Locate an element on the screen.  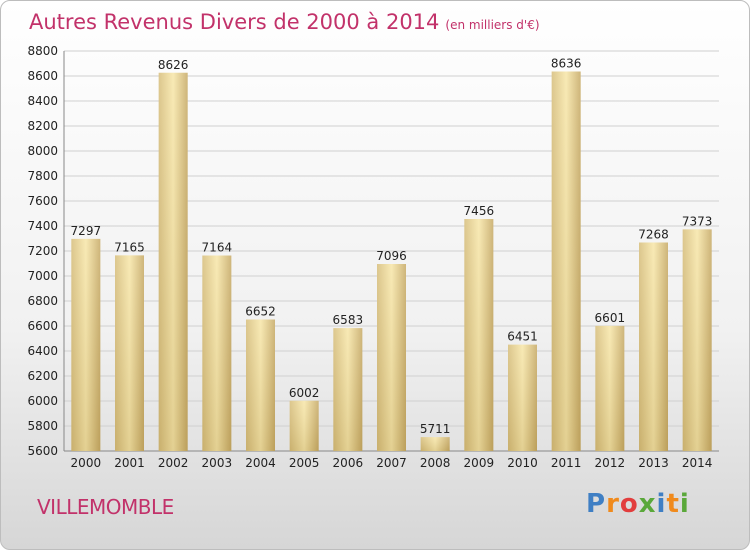
value-label: 7165 is located at coordinates (129, 247).